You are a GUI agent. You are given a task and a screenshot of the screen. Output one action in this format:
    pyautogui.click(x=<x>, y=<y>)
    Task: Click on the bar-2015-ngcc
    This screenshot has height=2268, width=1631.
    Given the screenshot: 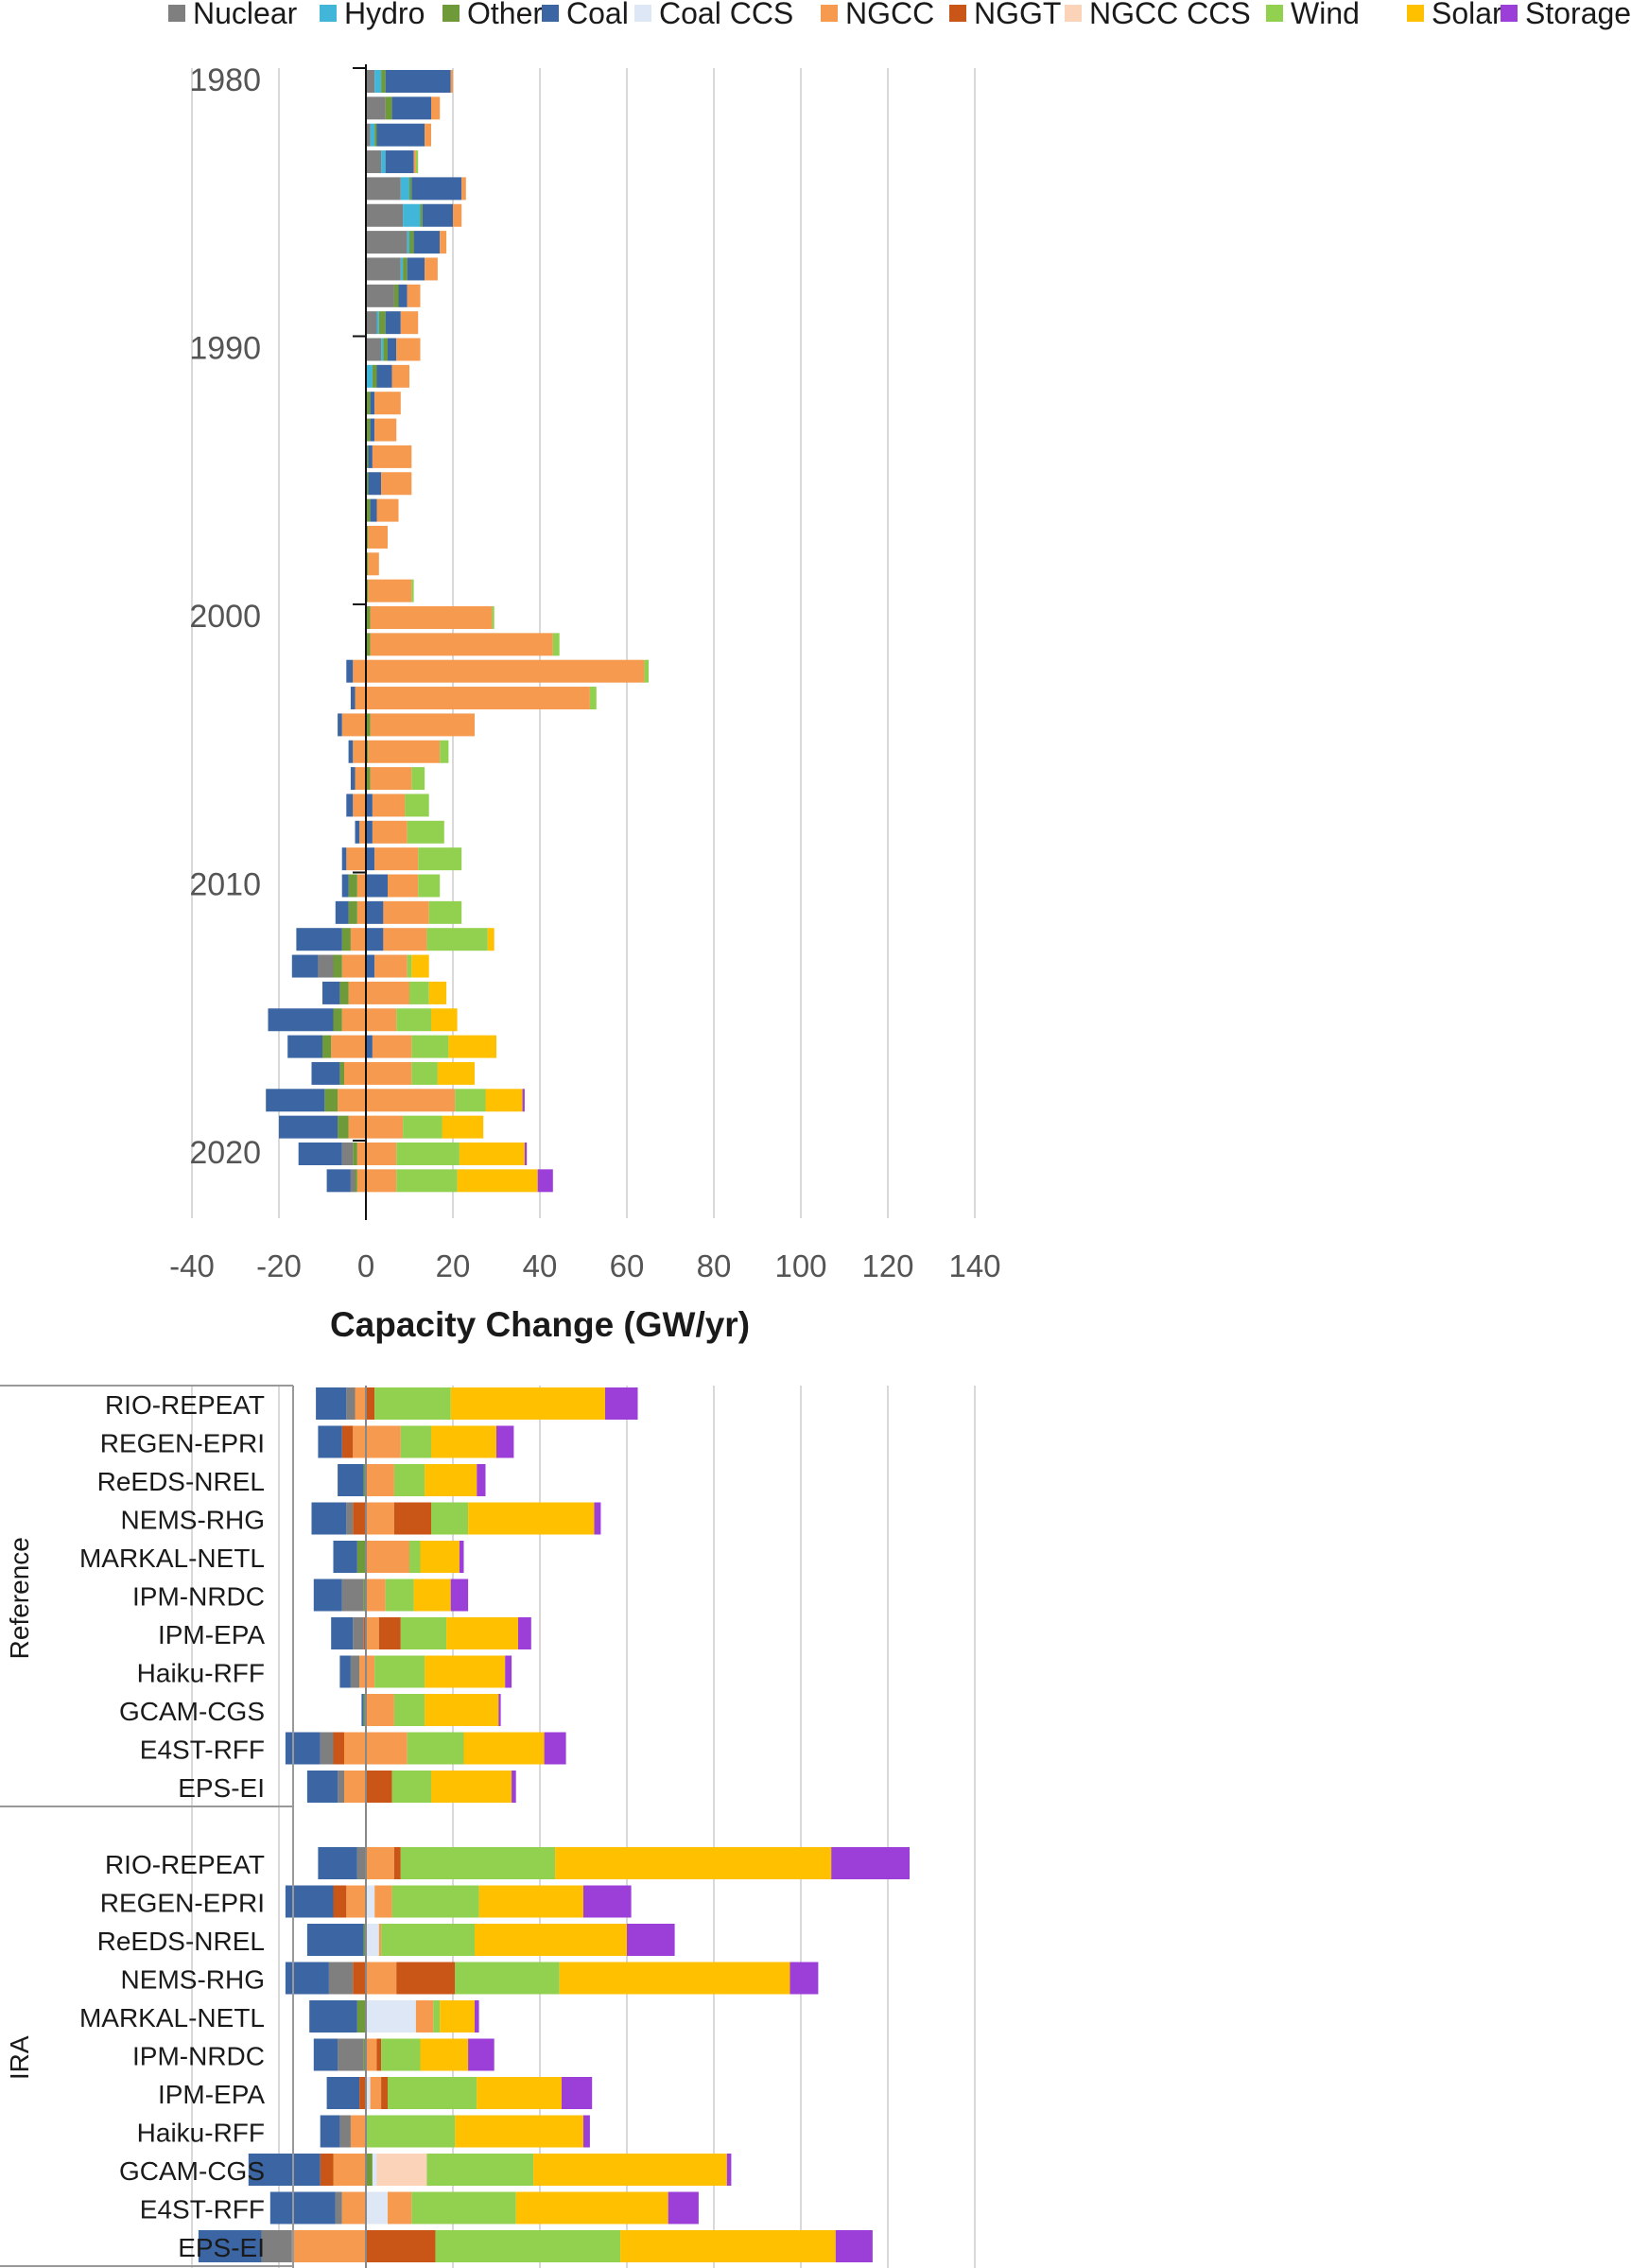 What is the action you would take?
    pyautogui.click(x=381, y=1020)
    